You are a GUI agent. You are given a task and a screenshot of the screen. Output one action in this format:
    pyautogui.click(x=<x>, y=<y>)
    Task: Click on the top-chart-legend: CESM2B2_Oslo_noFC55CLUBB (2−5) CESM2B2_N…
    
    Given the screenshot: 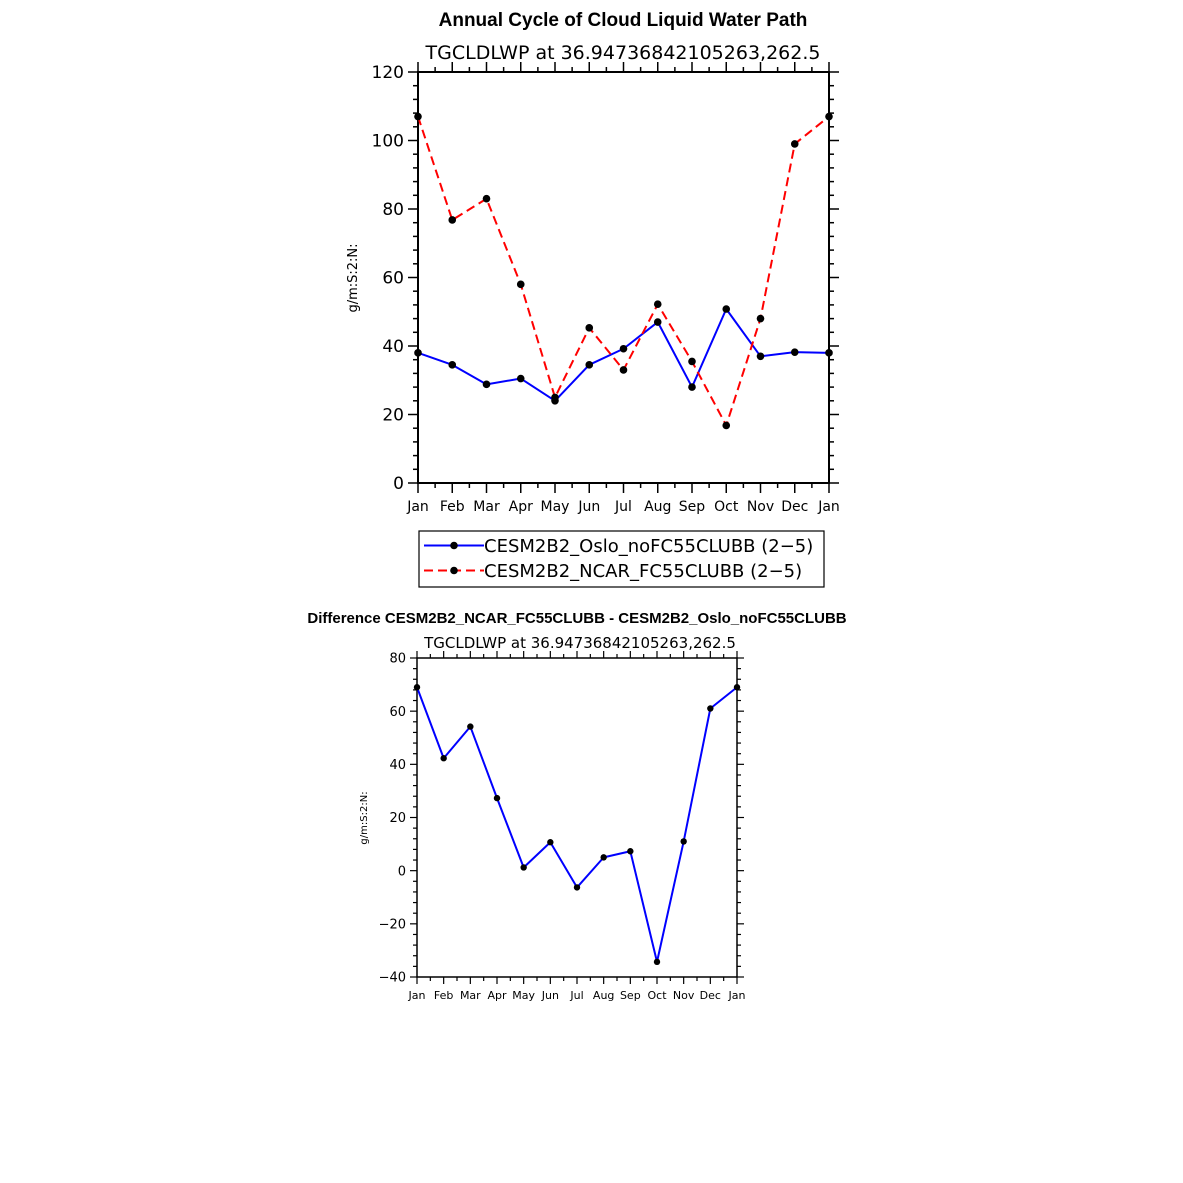 What is the action you would take?
    pyautogui.click(x=621, y=559)
    